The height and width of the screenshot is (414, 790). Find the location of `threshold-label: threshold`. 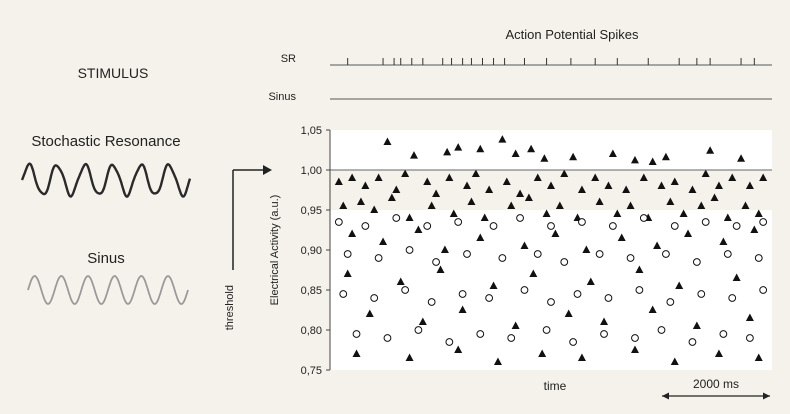

threshold-label: threshold is located at coordinates (230, 307).